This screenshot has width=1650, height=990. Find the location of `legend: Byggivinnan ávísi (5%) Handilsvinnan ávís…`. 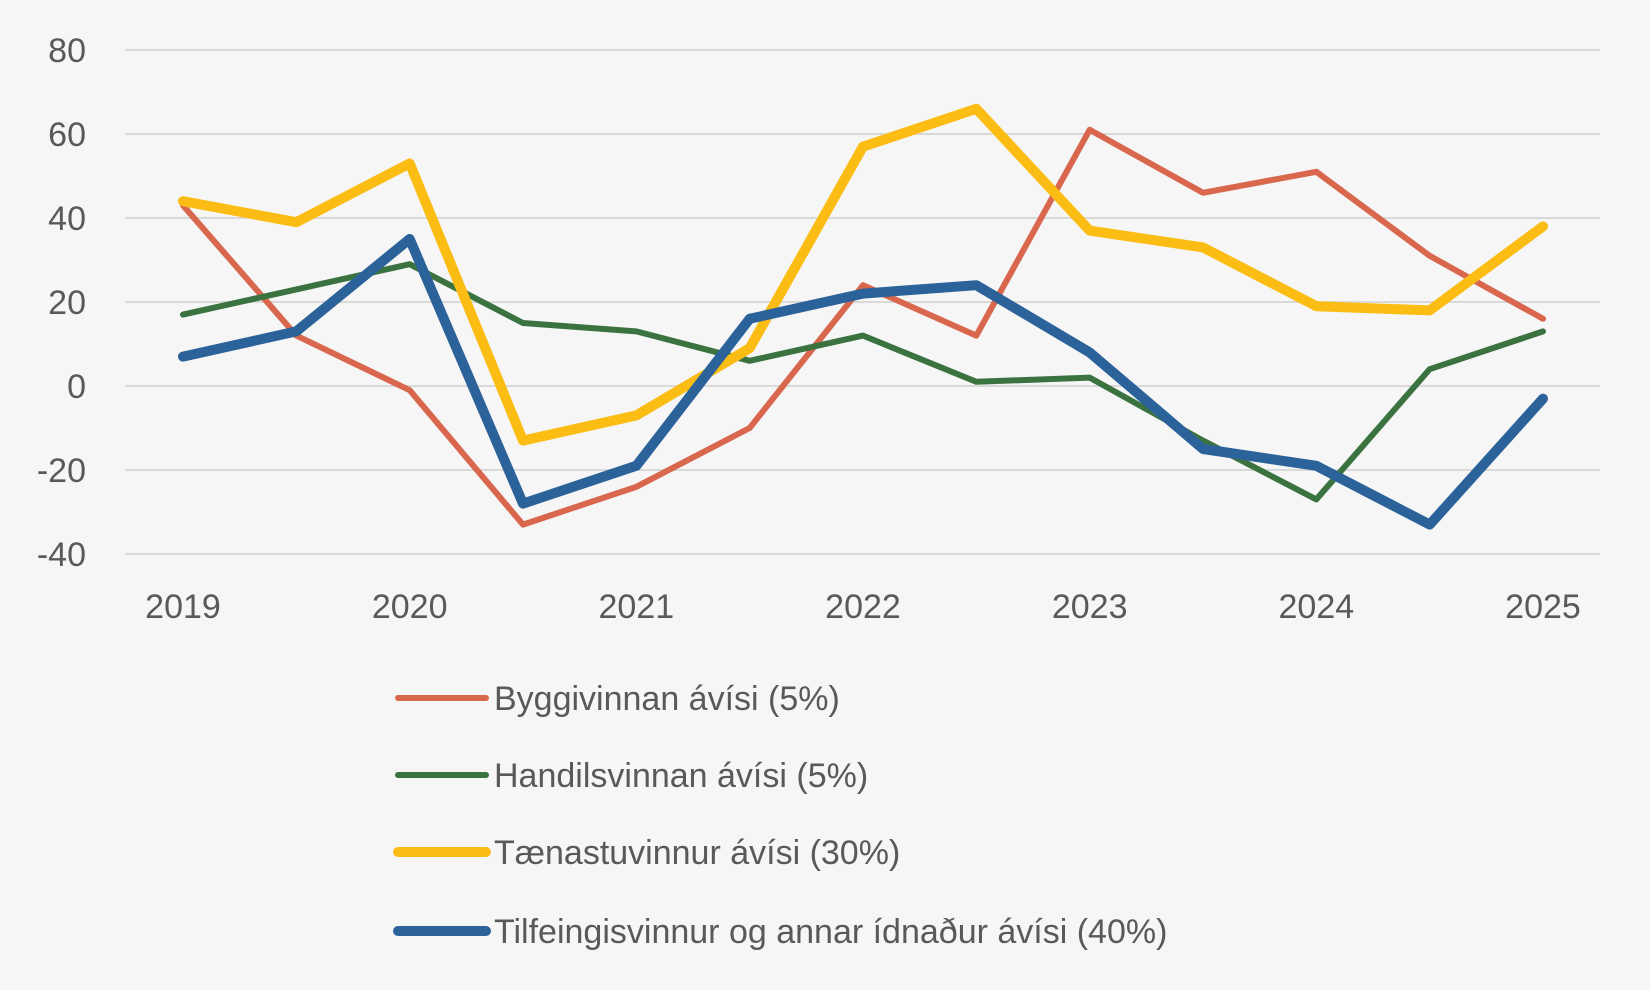

legend: Byggivinnan ávísi (5%) Handilsvinnan ávís… is located at coordinates (780, 815).